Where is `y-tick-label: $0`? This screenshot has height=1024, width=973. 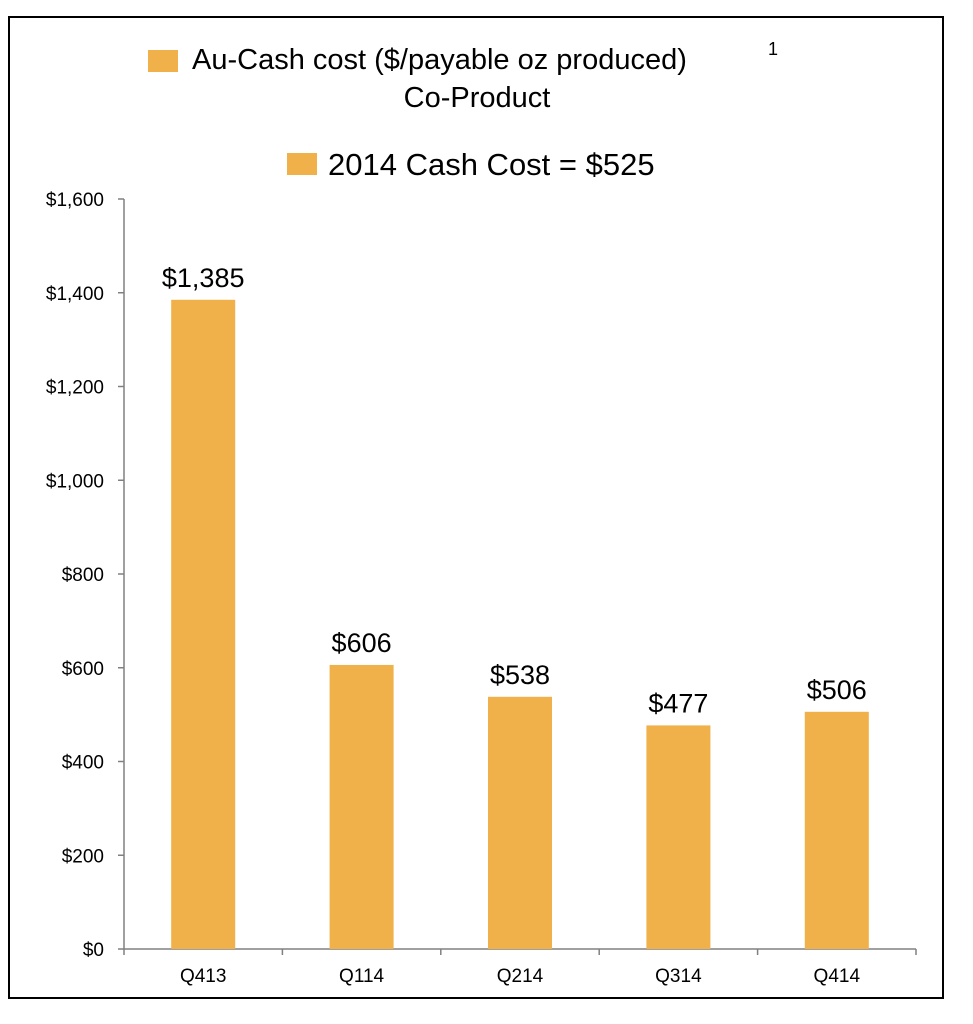
y-tick-label: $0 is located at coordinates (93, 950).